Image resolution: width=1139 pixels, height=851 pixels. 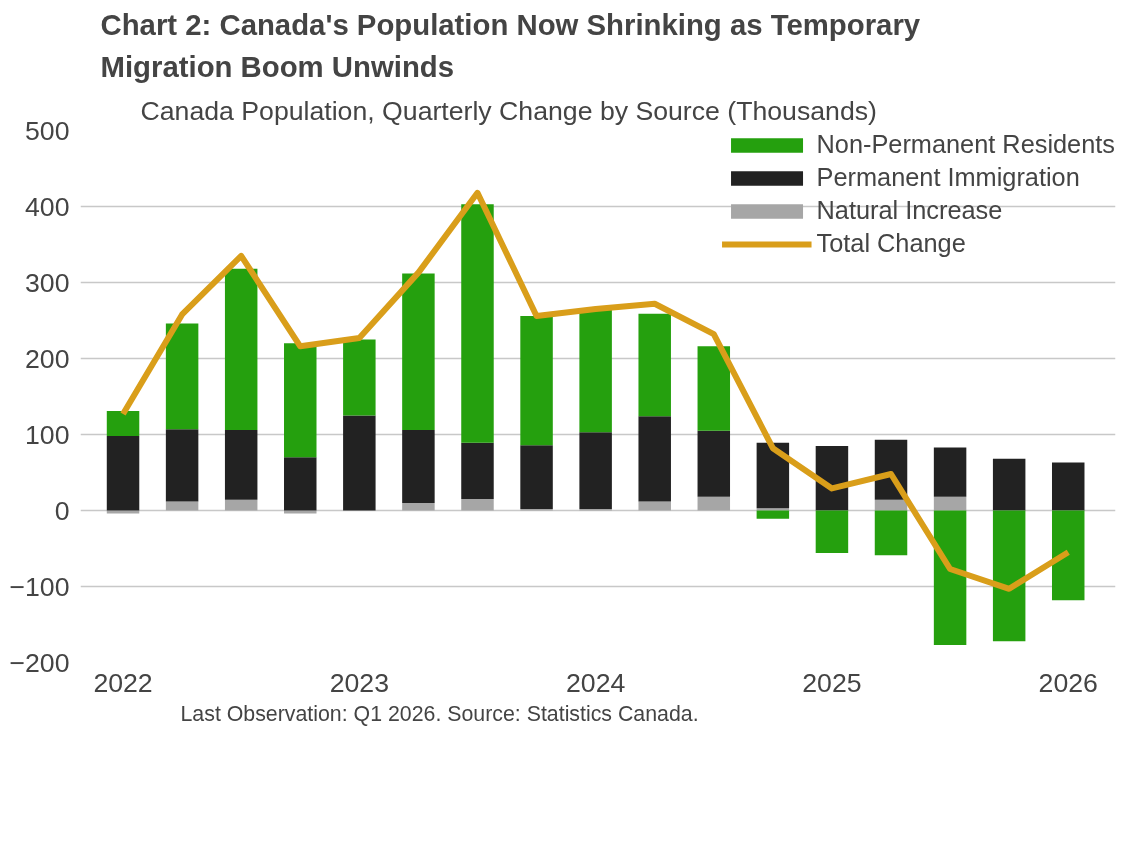 I want to click on y-tick-label: 200, so click(x=47, y=358).